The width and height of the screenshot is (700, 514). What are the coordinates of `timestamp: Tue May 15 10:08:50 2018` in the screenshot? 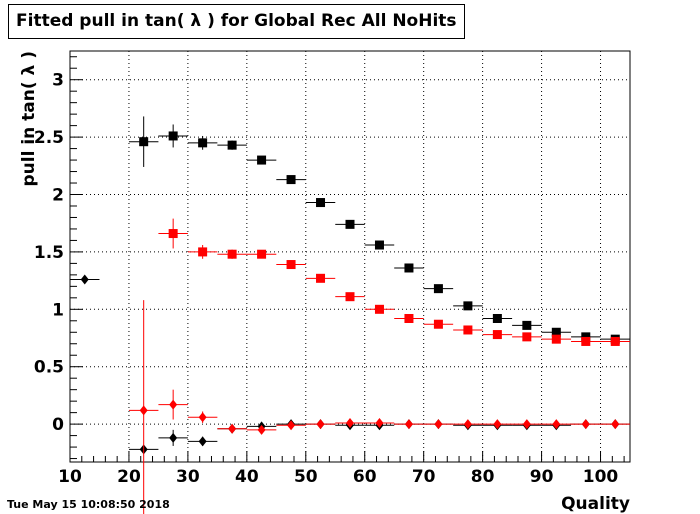 It's located at (88, 504).